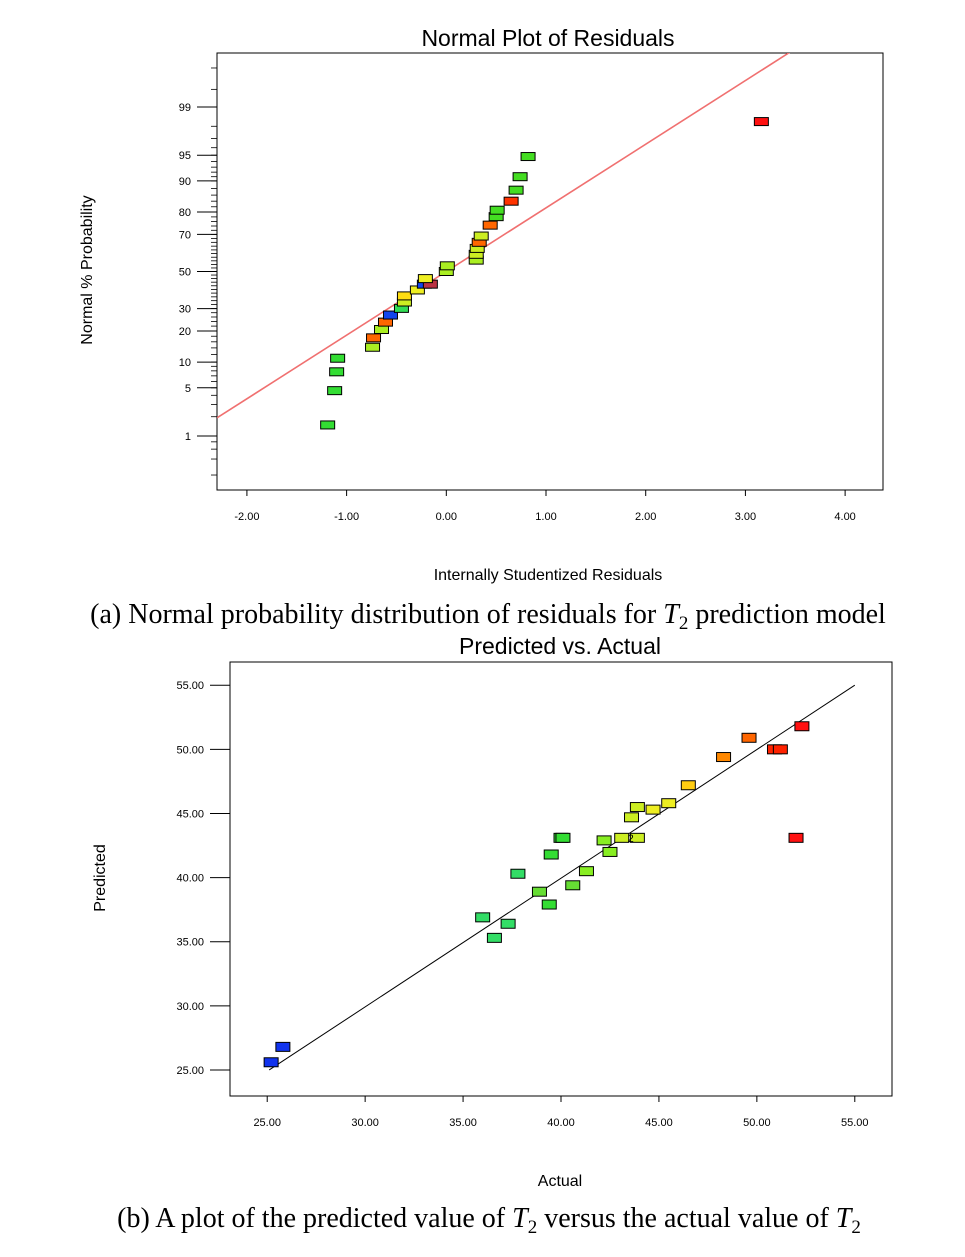  Describe the element at coordinates (672, 614) in the screenshot. I see `caption-a-var: T` at that location.